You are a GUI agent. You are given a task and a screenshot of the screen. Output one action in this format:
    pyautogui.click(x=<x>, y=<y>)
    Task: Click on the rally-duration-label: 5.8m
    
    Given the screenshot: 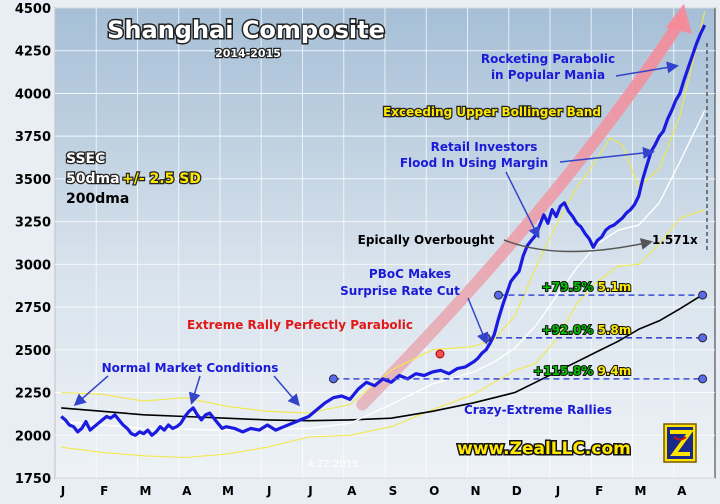 What is the action you would take?
    pyautogui.click(x=614, y=330)
    